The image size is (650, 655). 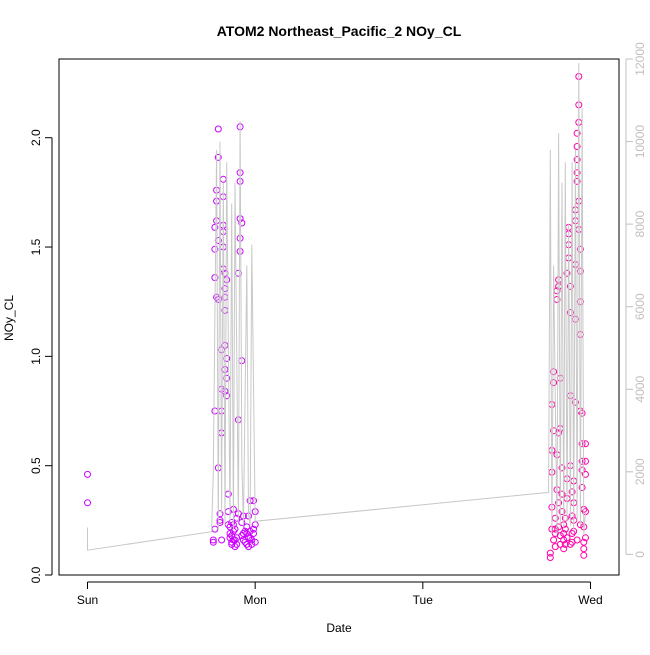 What do you see at coordinates (36, 356) in the screenshot?
I see `y-tick-label: 1.0` at bounding box center [36, 356].